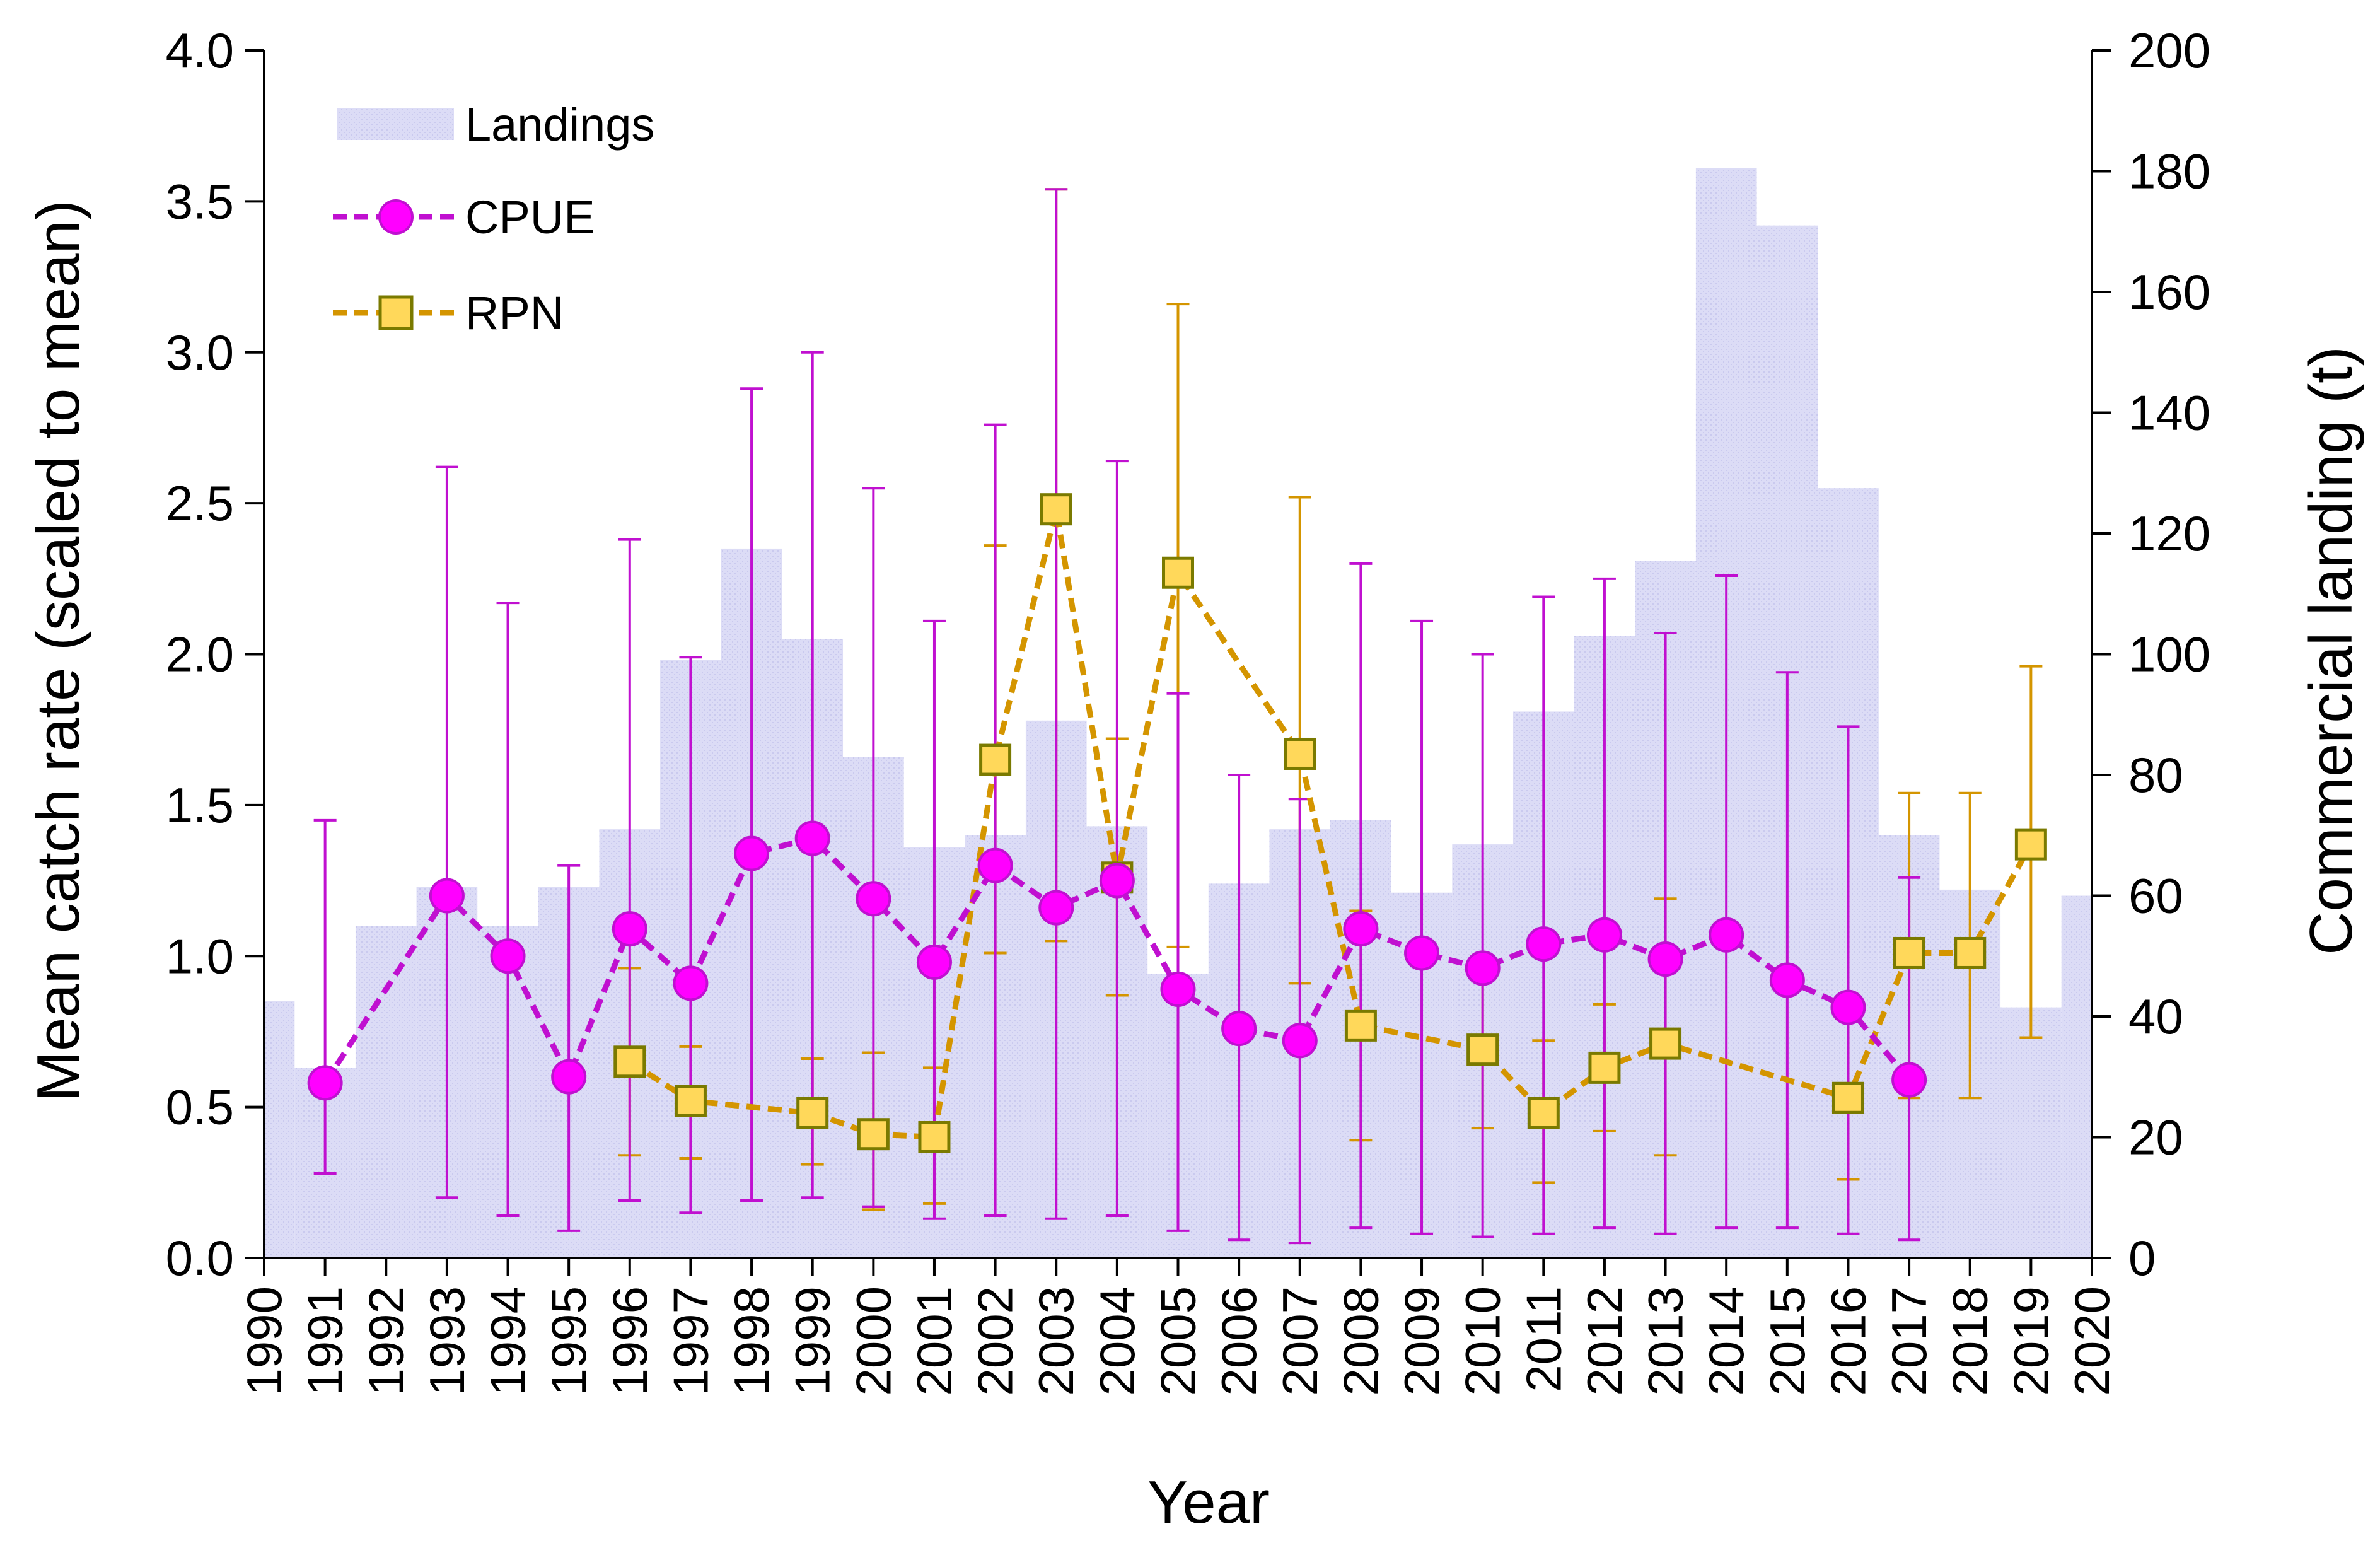 This screenshot has height=1548, width=2380. I want to click on y-tick-label-1.0: 1.0, so click(200, 956).